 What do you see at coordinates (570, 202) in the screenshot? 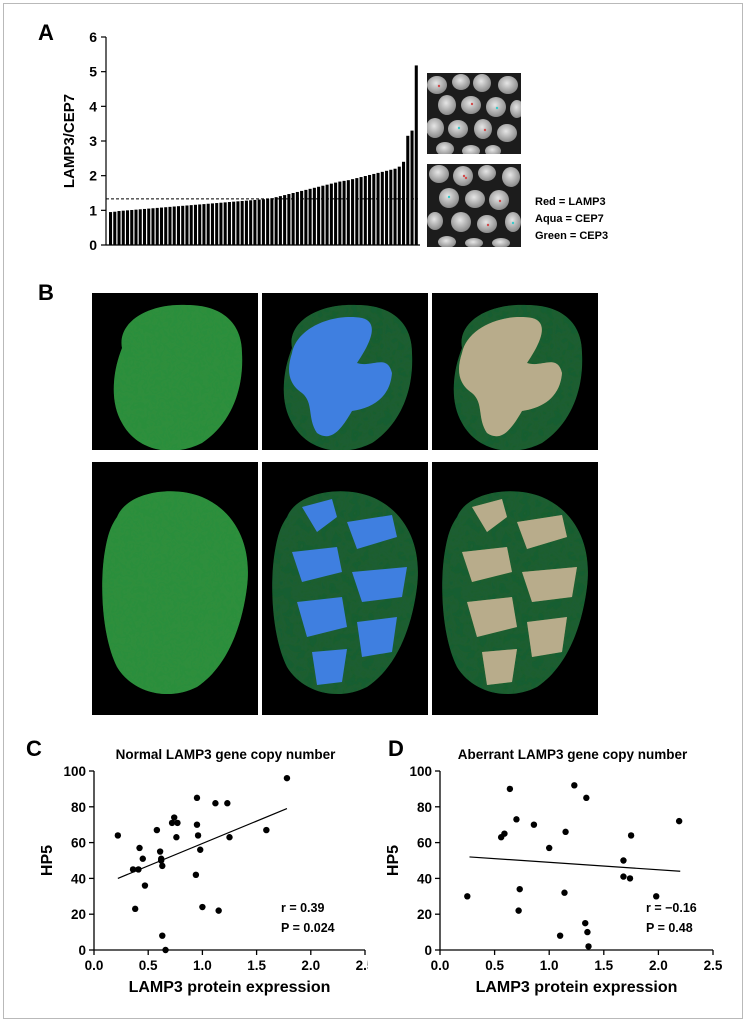
I see `legend-red: Red = LAMP3` at bounding box center [570, 202].